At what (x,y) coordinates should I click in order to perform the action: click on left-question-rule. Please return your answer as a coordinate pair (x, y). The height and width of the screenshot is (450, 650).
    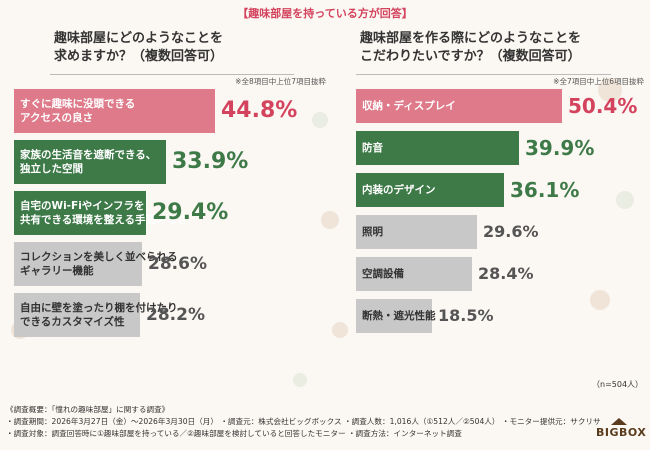
    Looking at the image, I should click on (172, 74).